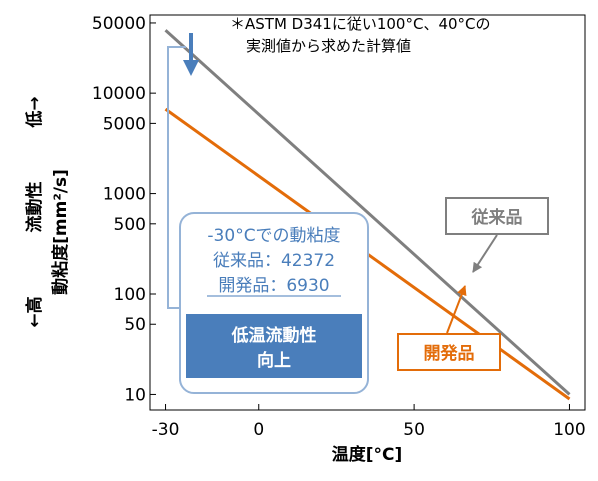 This screenshot has height=481, width=598. What do you see at coordinates (166, 430) in the screenshot?
I see `x-tick-label--30: -30` at bounding box center [166, 430].